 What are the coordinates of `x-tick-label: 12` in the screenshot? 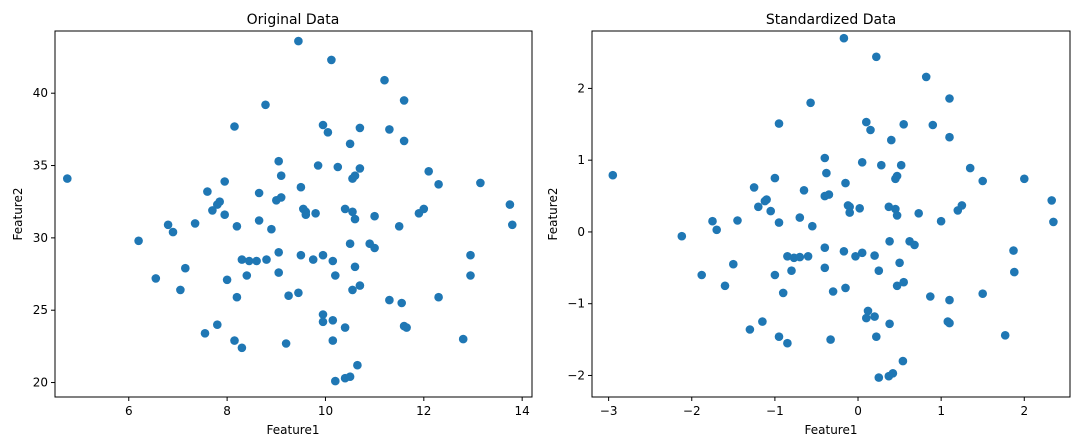 It's located at (423, 411).